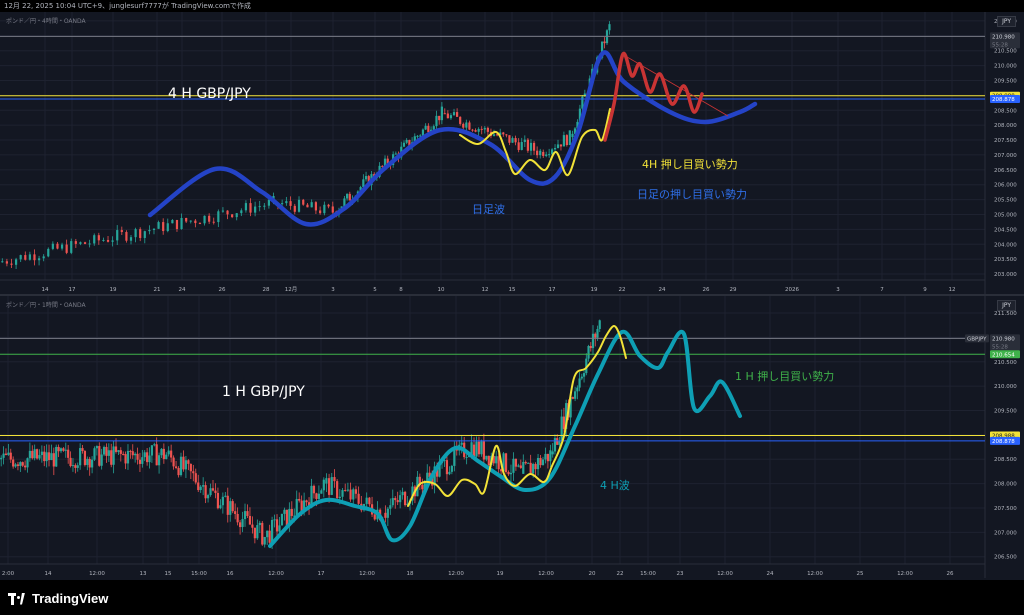 The width and height of the screenshot is (1024, 615). Describe the element at coordinates (784, 376) in the screenshot. I see `annotation-text: 1 H 押し目買い勢力` at that location.